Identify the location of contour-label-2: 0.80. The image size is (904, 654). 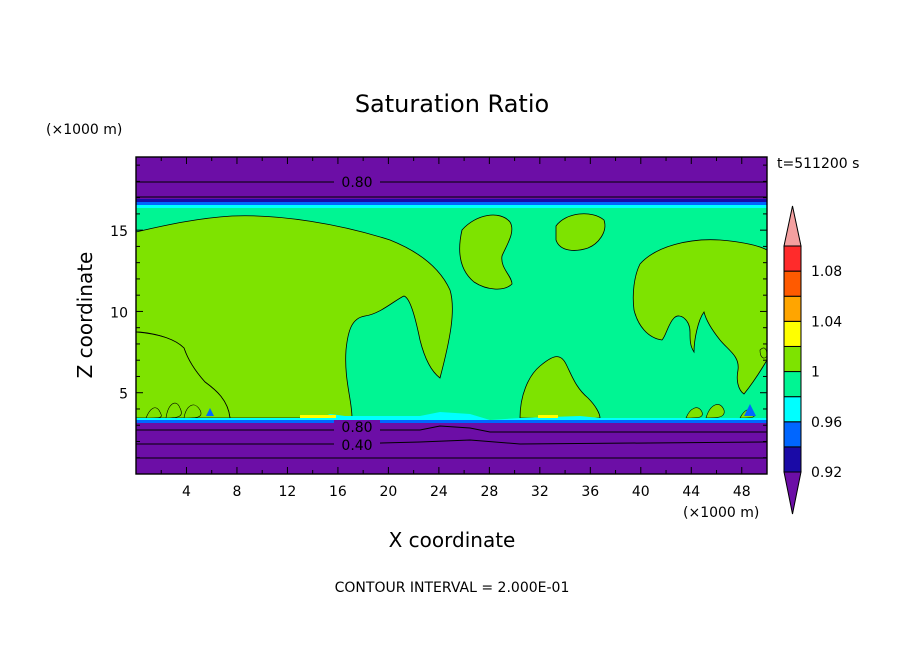
(356, 428).